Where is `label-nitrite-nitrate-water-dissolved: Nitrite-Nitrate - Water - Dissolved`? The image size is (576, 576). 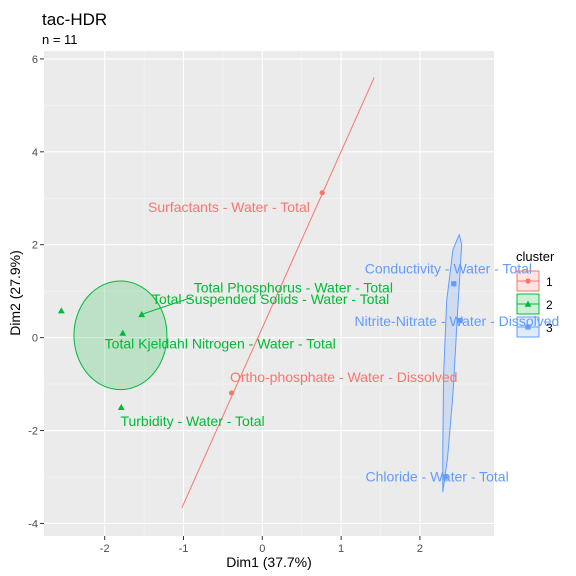 label-nitrite-nitrate-water-dissolved: Nitrite-Nitrate - Water - Dissolved is located at coordinates (457, 321).